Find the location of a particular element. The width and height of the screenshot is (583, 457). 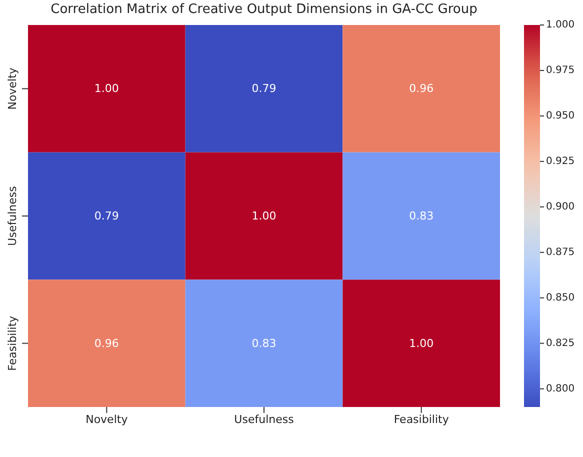

y-tick-label: Feasibility is located at coordinates (12, 343).